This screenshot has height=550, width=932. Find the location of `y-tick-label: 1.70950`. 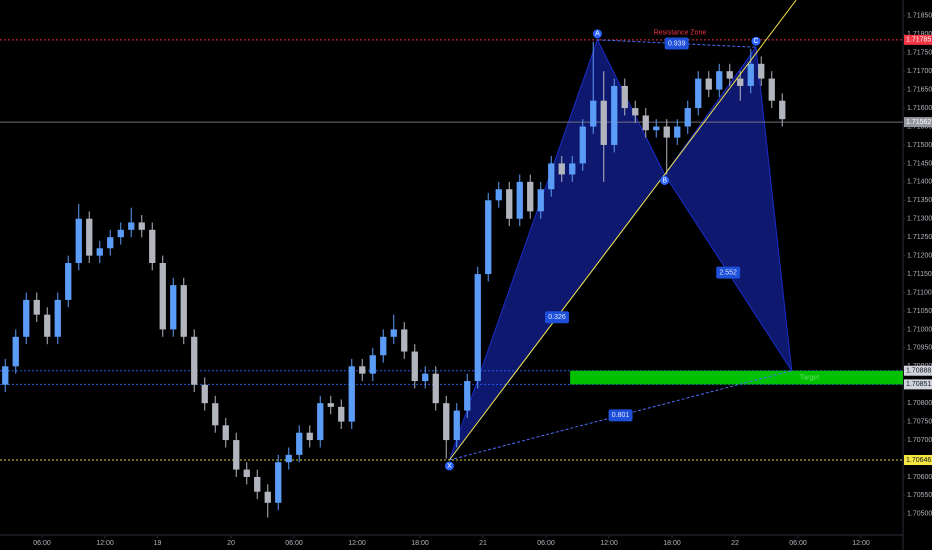

y-tick-label: 1.70950 is located at coordinates (919, 348).